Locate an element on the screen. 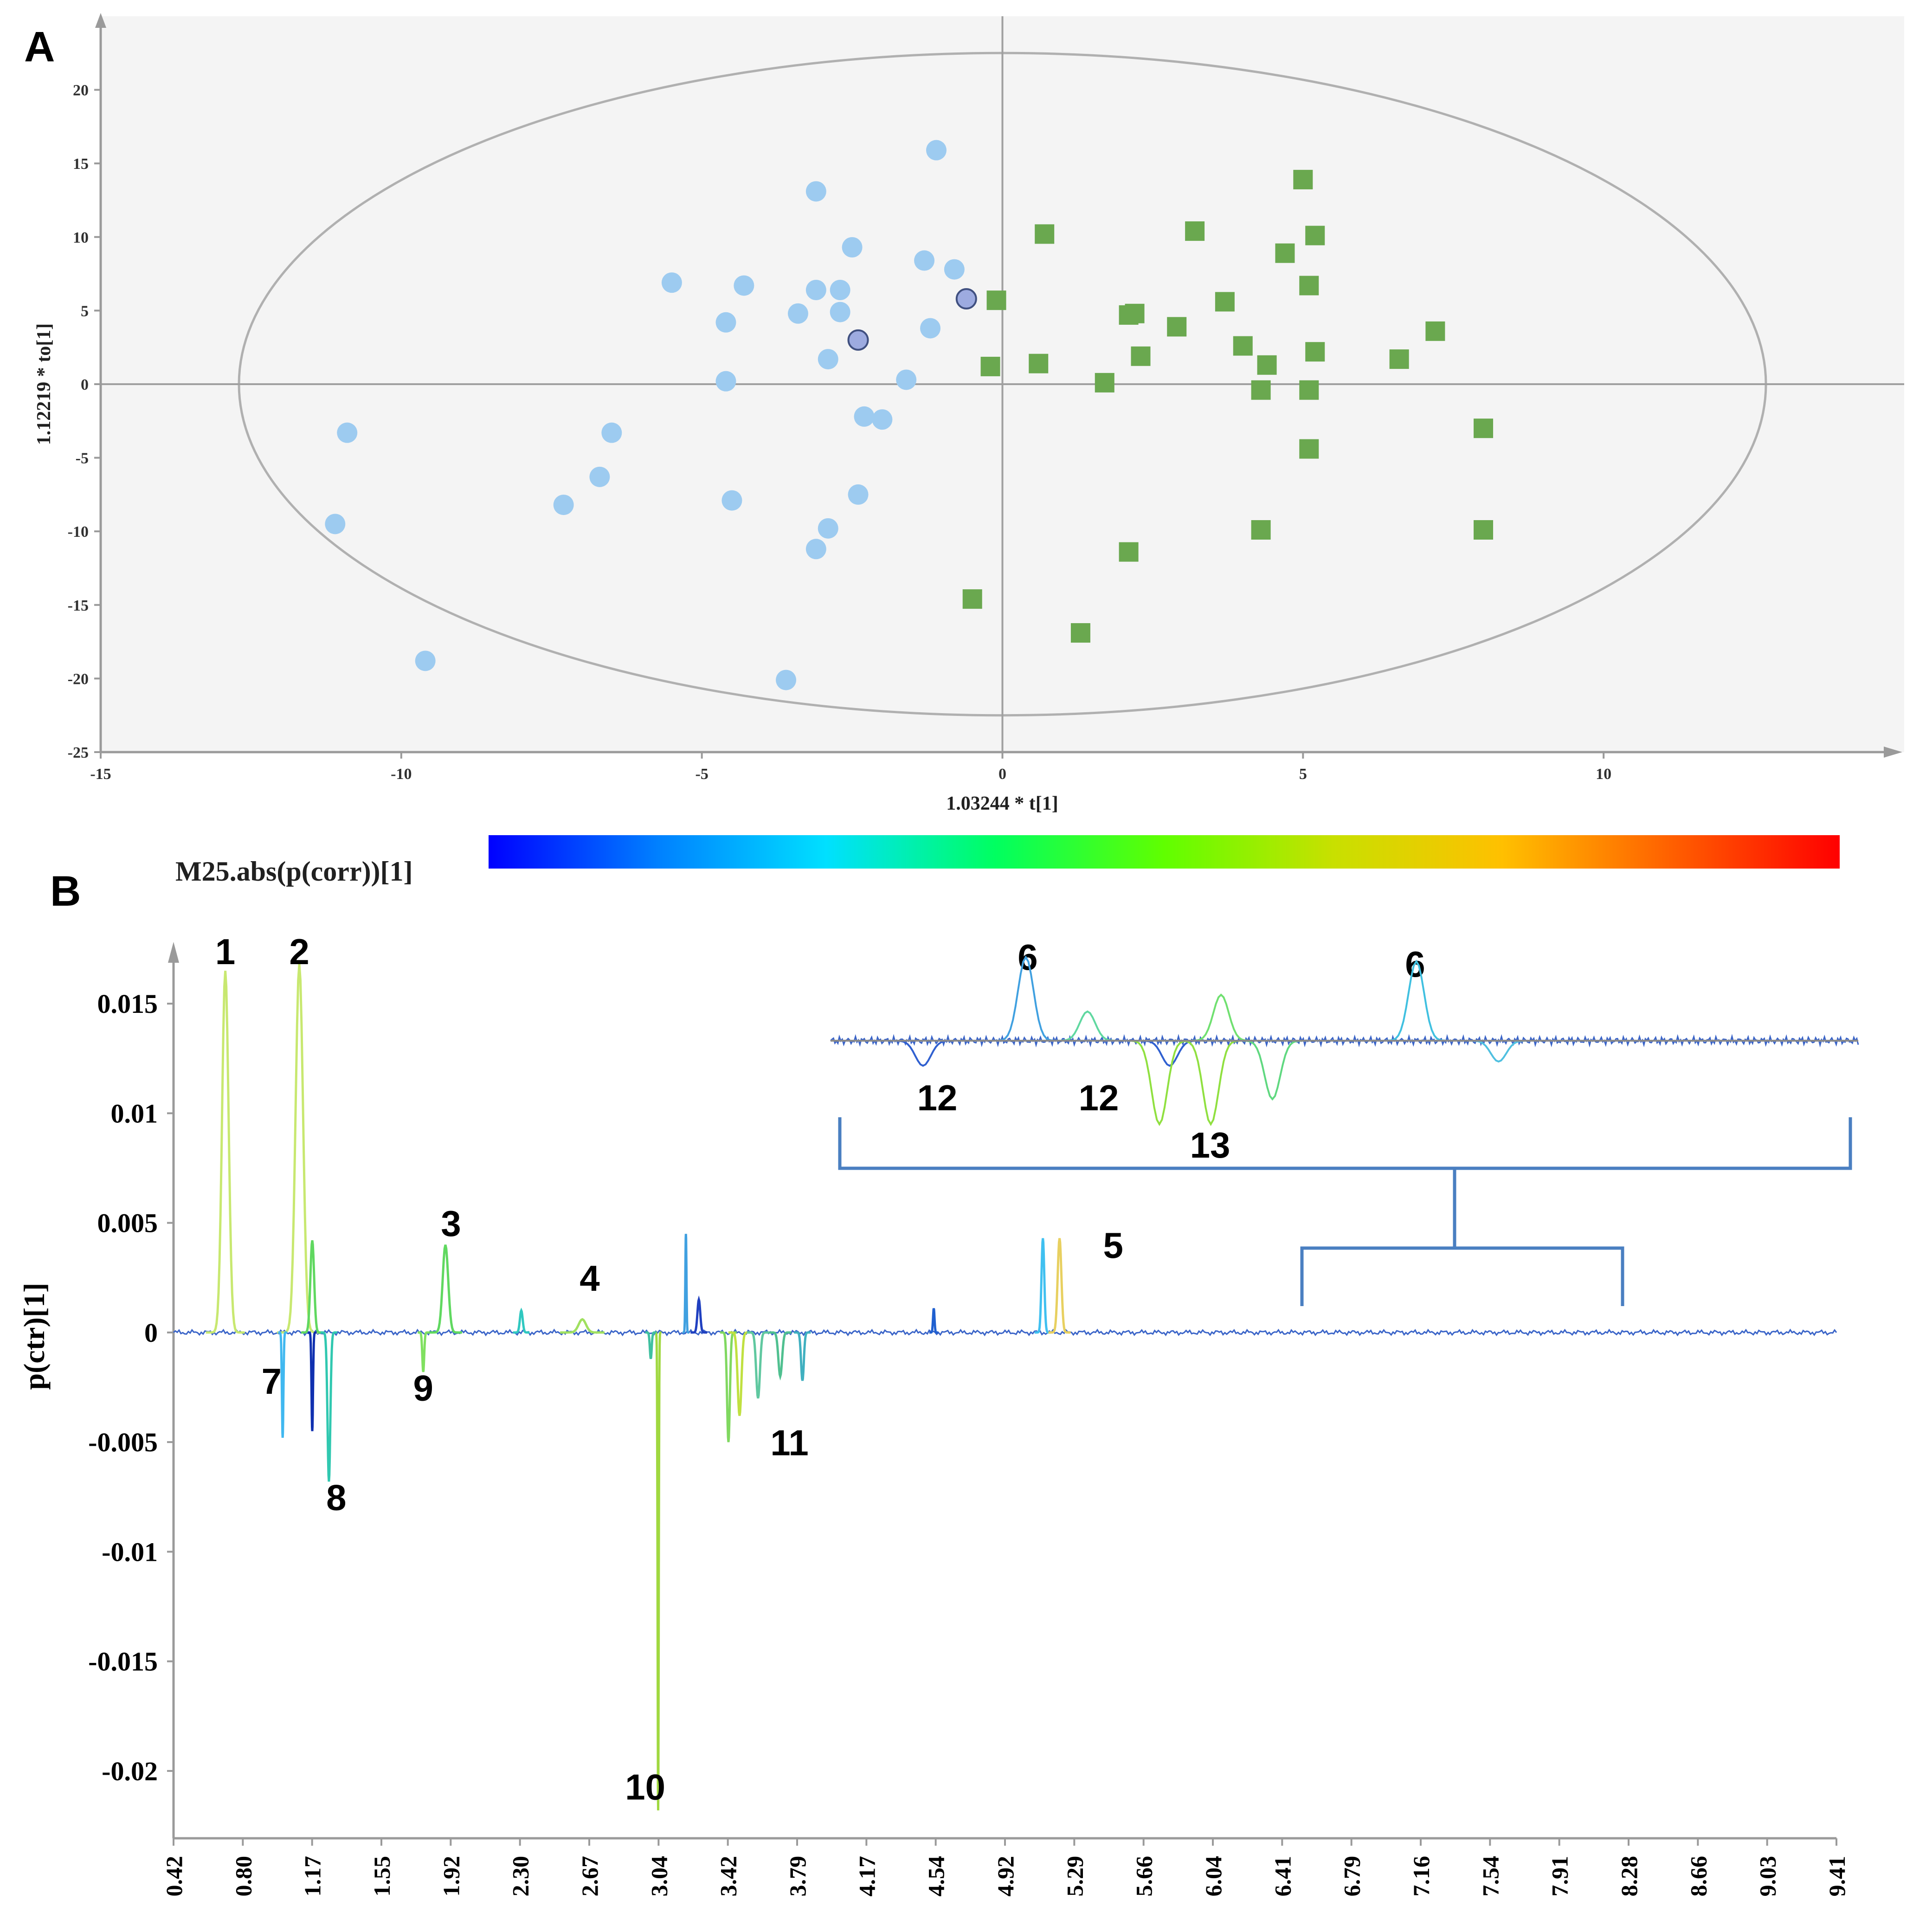 The height and width of the screenshot is (1932, 1913). y-axis-label: 1.12219 * to[1] is located at coordinates (44, 384).